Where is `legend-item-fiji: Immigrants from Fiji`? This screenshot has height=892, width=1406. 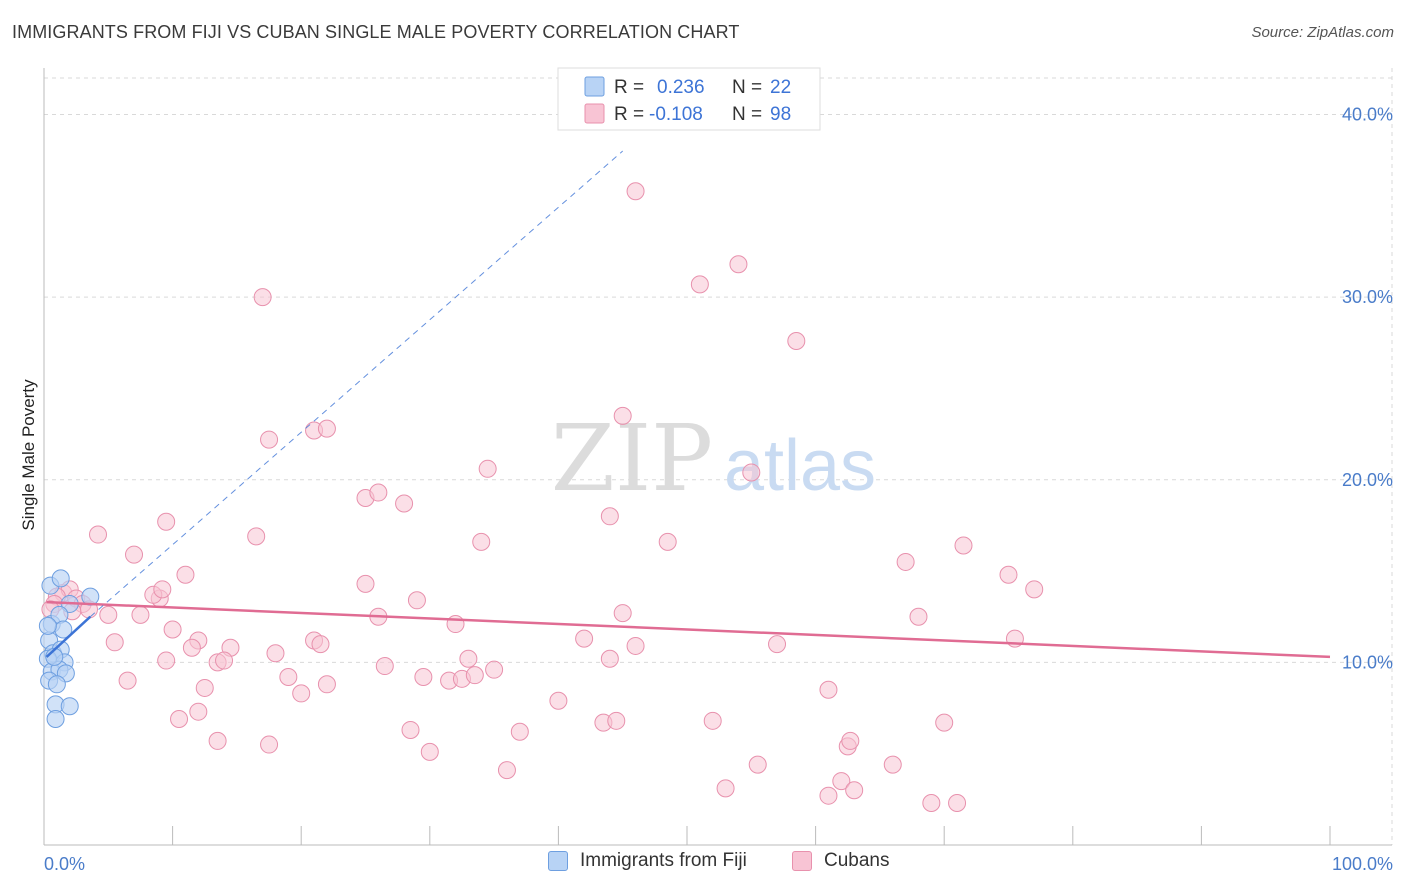
legend-item-fiji: Immigrants from Fiji is located at coordinates (647, 861).